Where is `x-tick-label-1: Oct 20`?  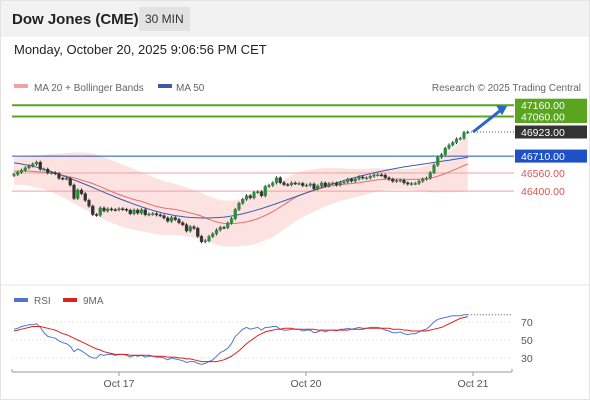 x-tick-label-1: Oct 20 is located at coordinates (306, 384).